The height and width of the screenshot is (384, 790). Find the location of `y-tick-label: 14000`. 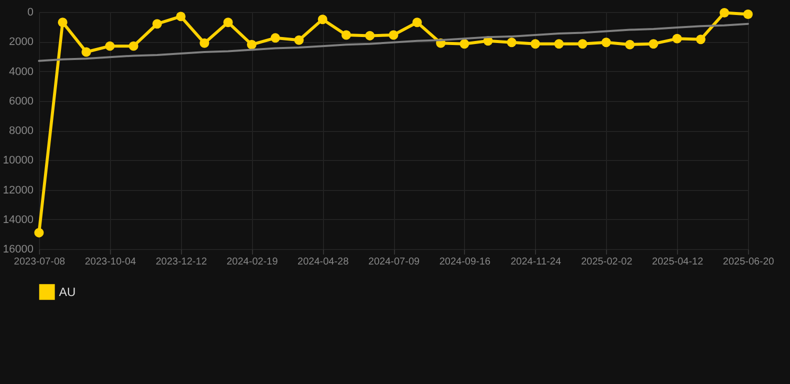

y-tick-label: 14000 is located at coordinates (18, 220).